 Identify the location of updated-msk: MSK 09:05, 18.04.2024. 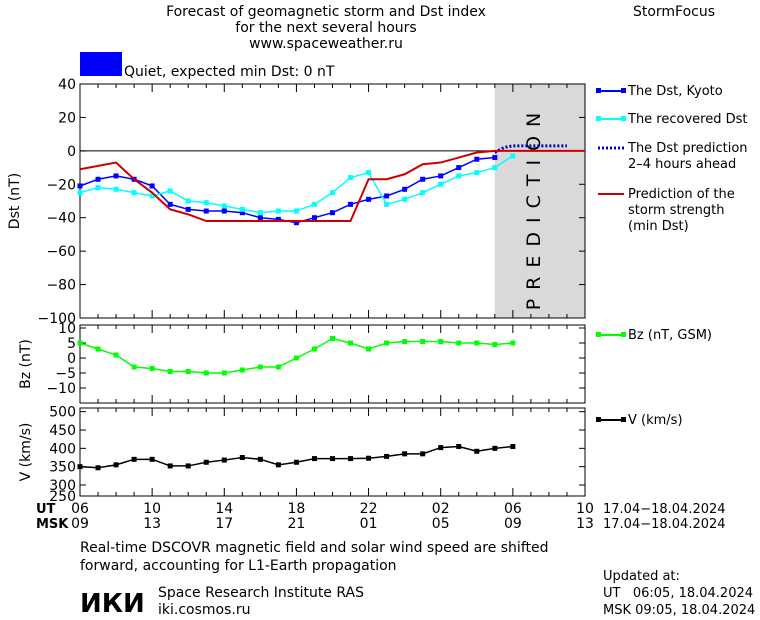
(679, 610).